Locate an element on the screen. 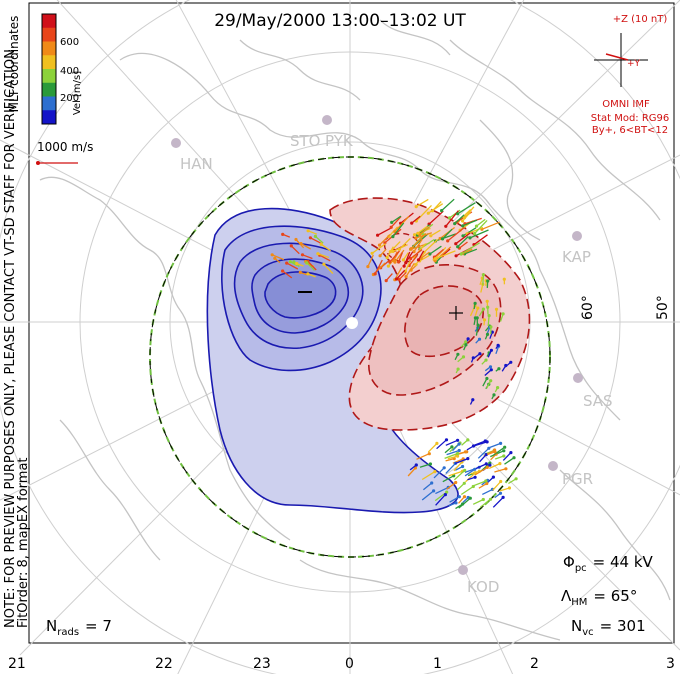 The width and height of the screenshot is (680, 674). station-label-pgr: PGR is located at coordinates (577, 479).